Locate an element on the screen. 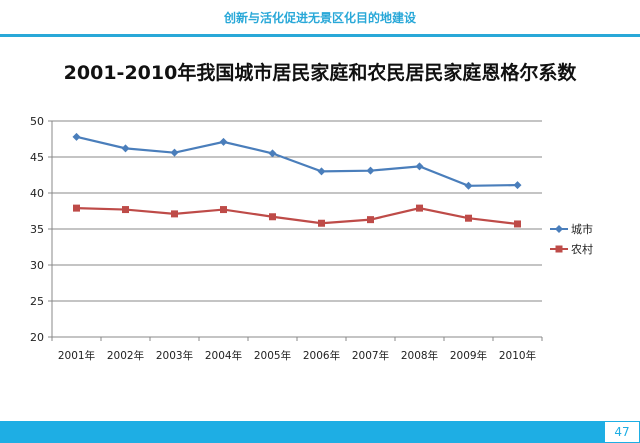  x-tick-label: 2006年 is located at coordinates (321, 355).